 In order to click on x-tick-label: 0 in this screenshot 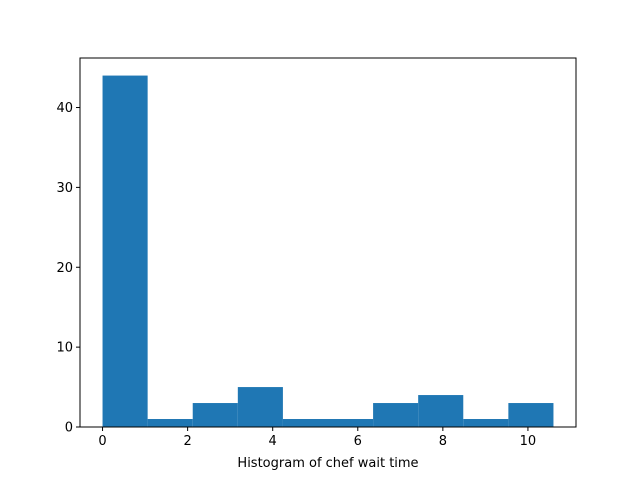, I will do `click(102, 441)`.